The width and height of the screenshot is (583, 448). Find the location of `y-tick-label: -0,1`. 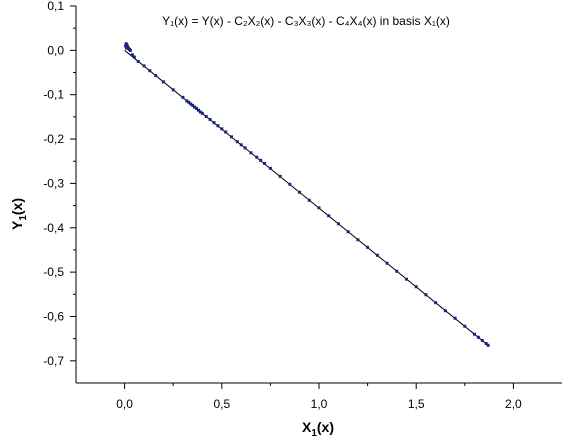

y-tick-label: -0,1 is located at coordinates (53, 95).